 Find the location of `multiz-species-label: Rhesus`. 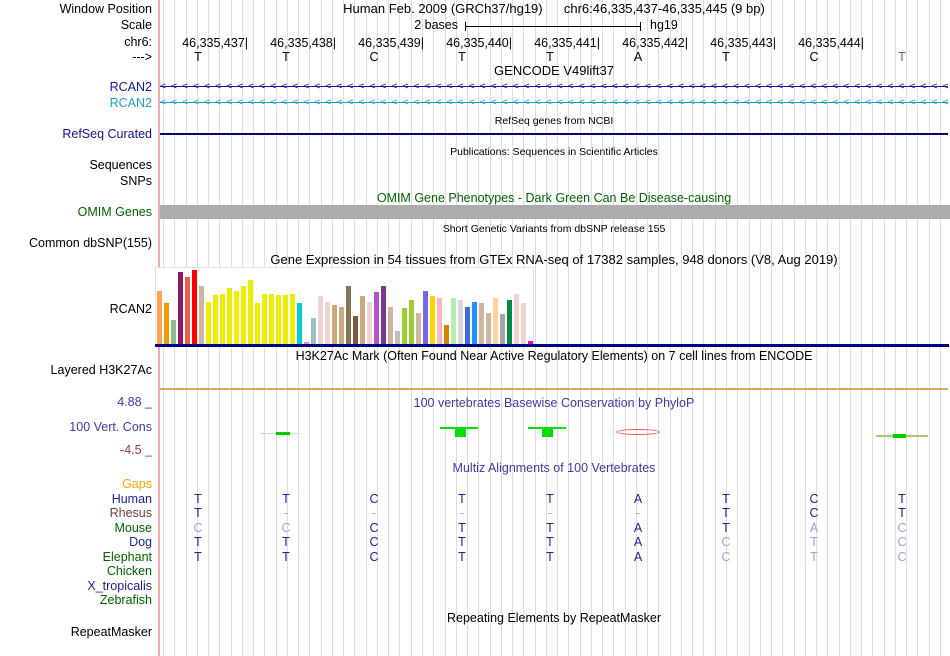

multiz-species-label: Rhesus is located at coordinates (130, 513).